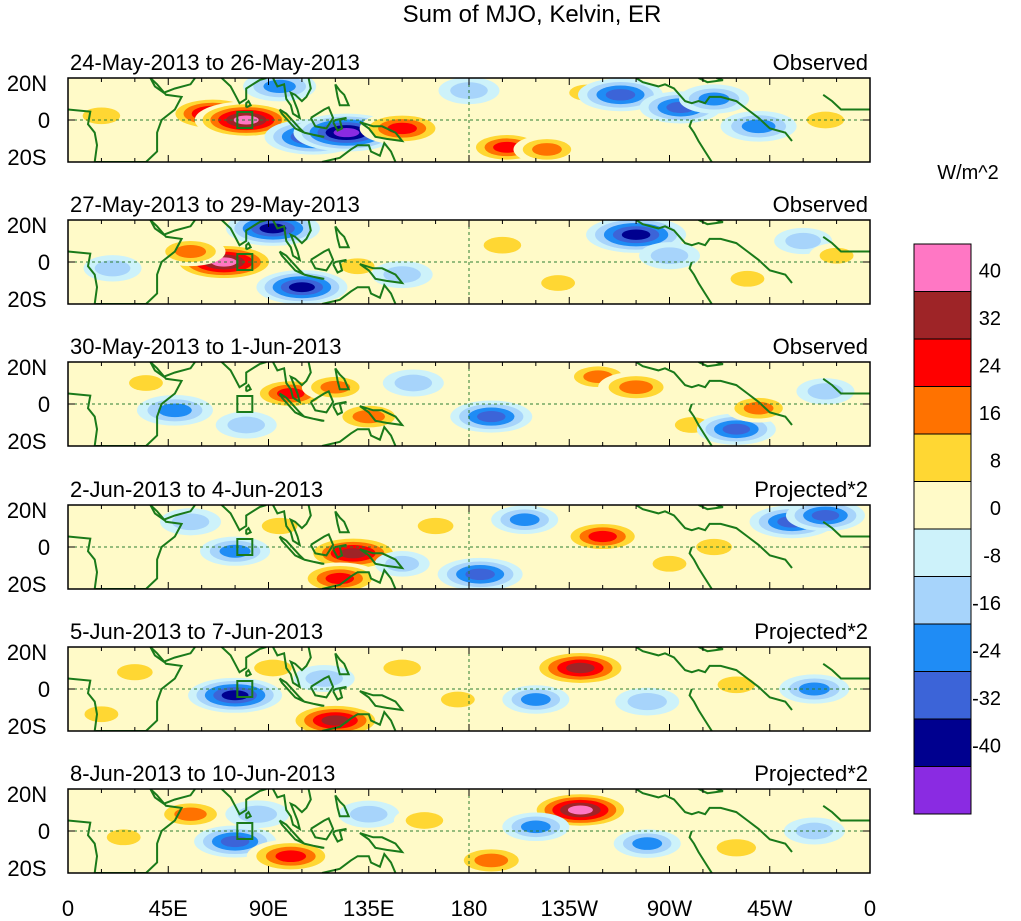  I want to click on lon-label: 135W, so click(570, 908).